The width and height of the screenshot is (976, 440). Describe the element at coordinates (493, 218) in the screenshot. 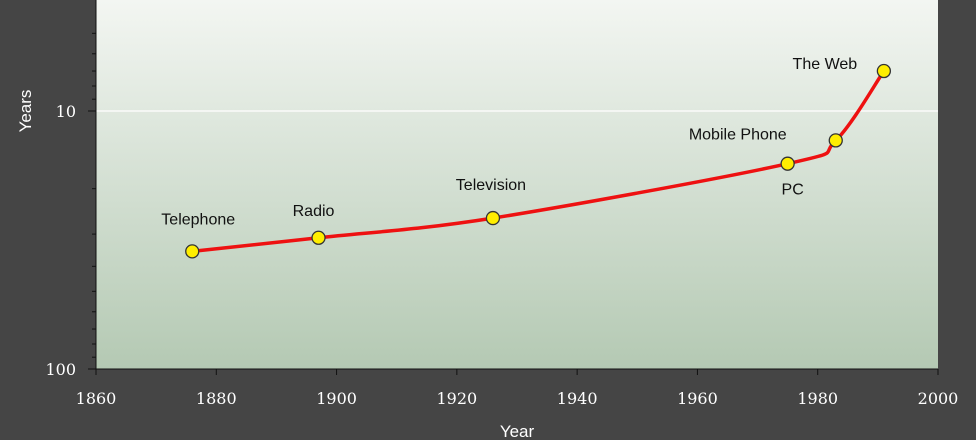

I see `marker-television` at that location.